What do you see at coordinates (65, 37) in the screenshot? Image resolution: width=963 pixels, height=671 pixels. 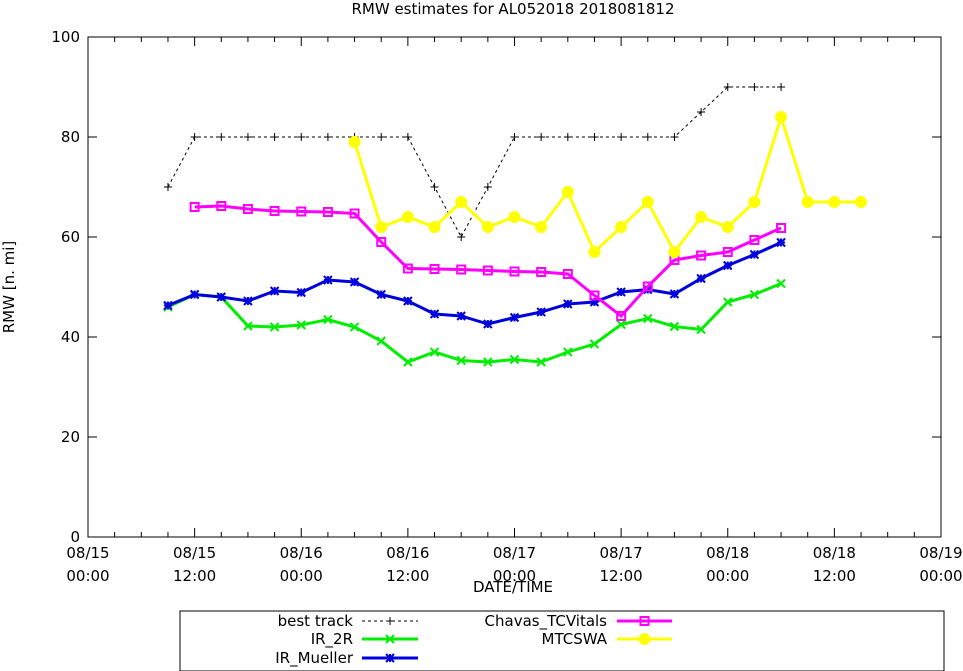 I see `y-tick-label: 100` at bounding box center [65, 37].